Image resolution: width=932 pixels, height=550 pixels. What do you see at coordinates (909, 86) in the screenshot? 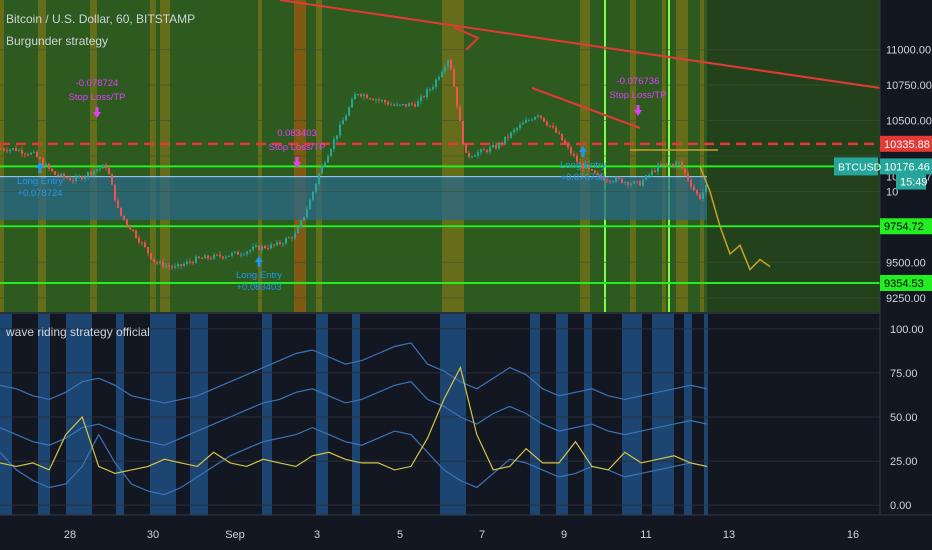
I see `price-tick-label: 10750.00` at bounding box center [909, 86].